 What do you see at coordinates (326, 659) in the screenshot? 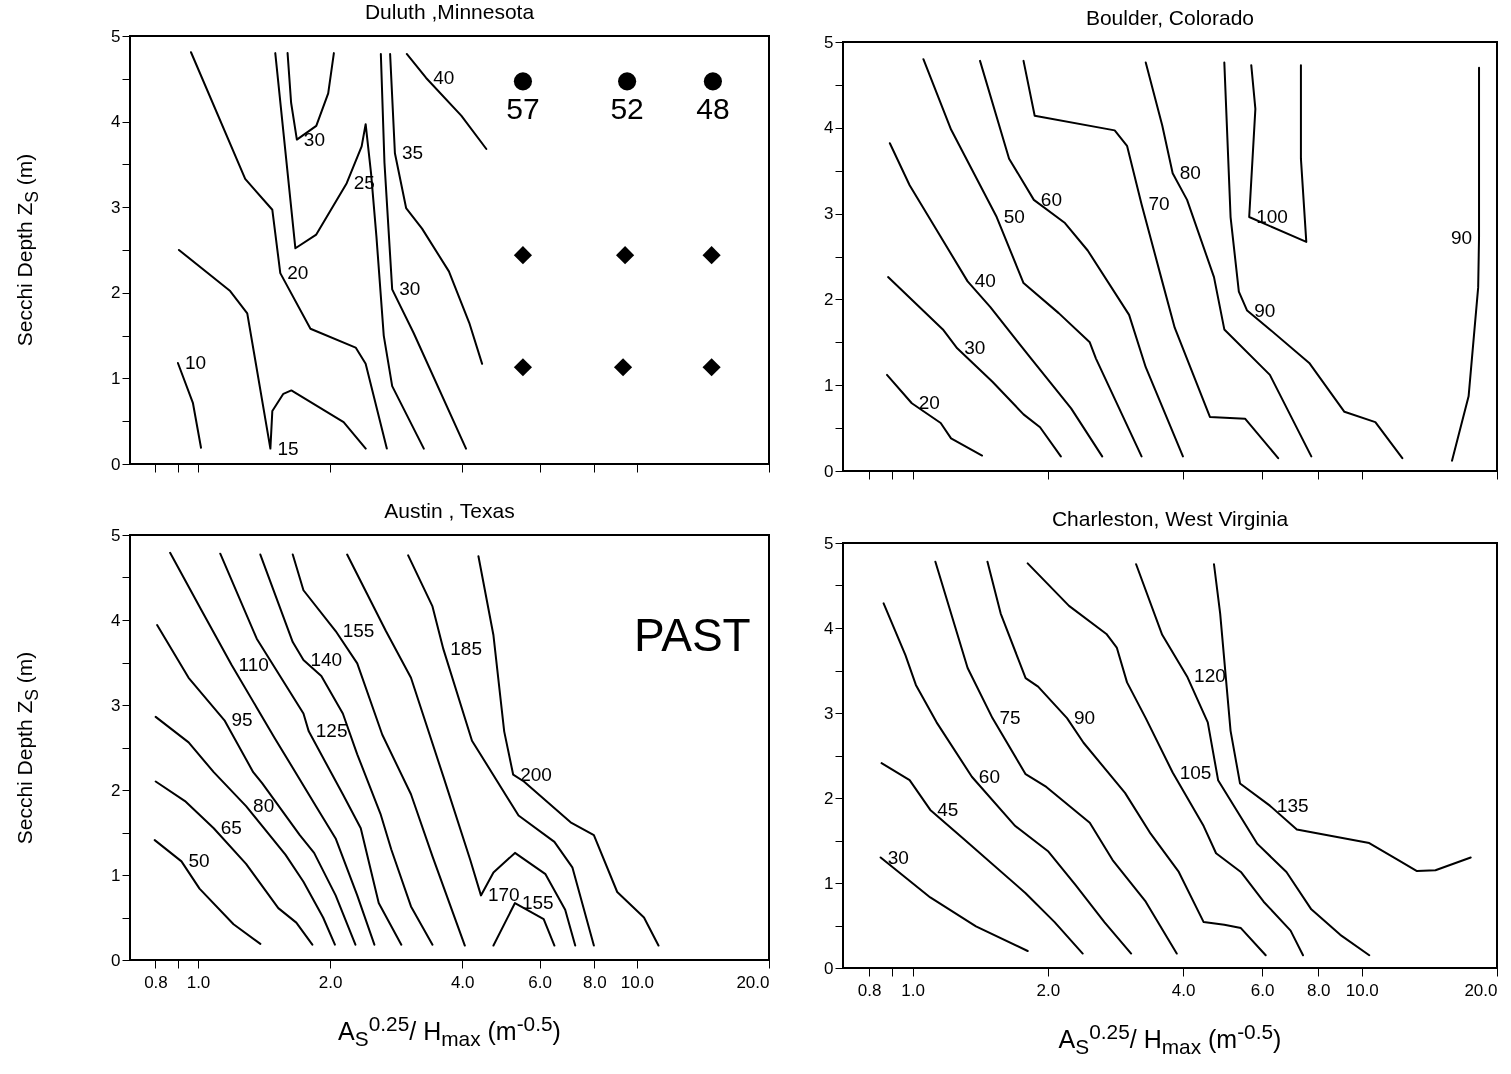
I see `series-label: 140` at bounding box center [326, 659].